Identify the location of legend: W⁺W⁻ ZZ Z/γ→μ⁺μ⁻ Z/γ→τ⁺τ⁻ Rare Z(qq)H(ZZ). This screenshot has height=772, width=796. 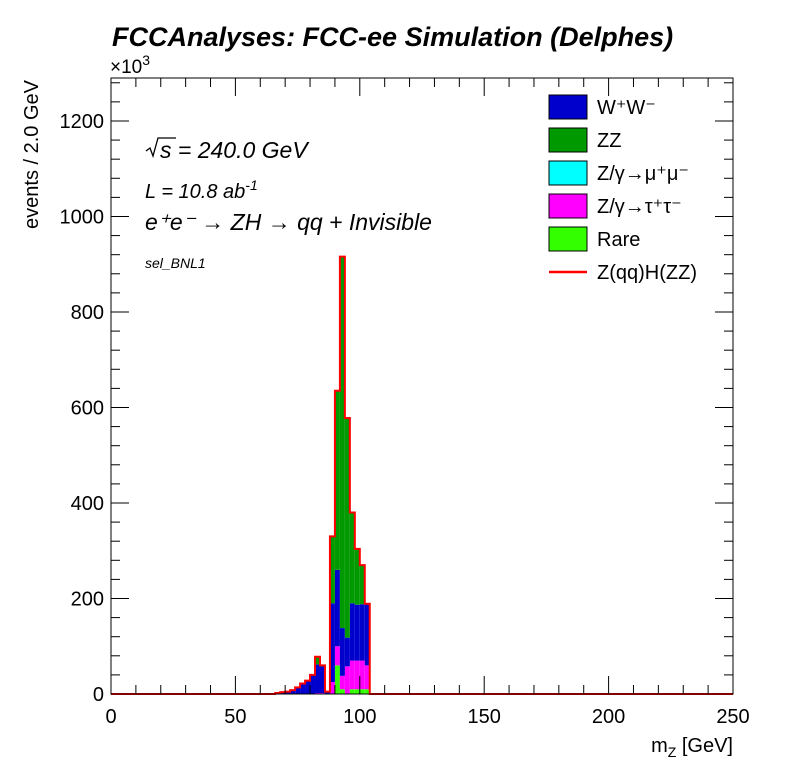
(622, 189).